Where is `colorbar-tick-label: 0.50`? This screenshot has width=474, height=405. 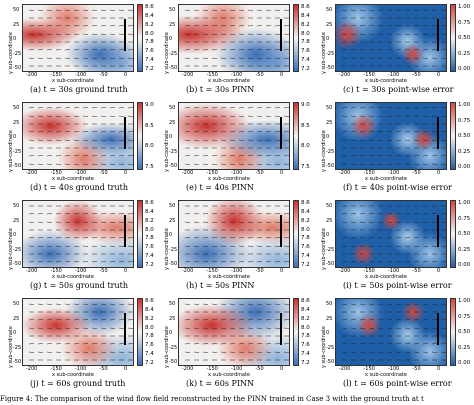
colorbar-tick-label: 0.50 is located at coordinates (464, 38).